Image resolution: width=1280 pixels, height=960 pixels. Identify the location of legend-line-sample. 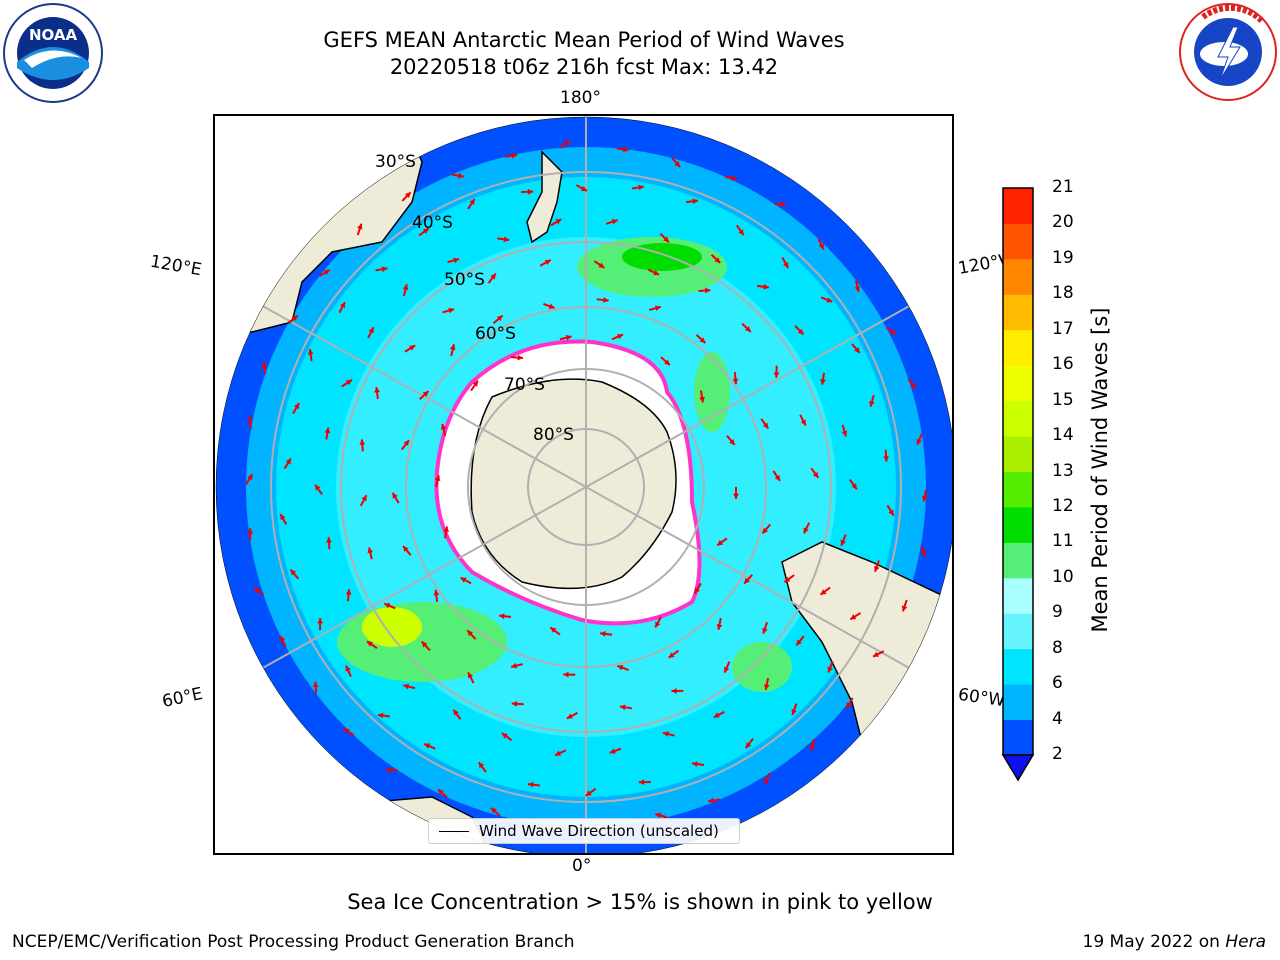
(454, 831).